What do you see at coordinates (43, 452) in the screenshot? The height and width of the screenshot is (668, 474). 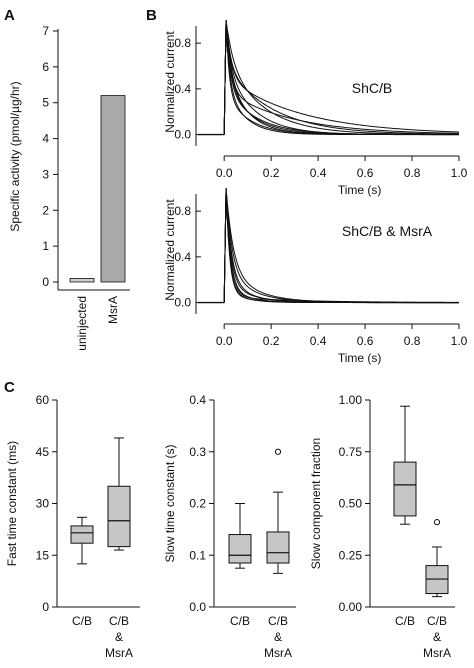 I see `y-tick-label: 45` at bounding box center [43, 452].